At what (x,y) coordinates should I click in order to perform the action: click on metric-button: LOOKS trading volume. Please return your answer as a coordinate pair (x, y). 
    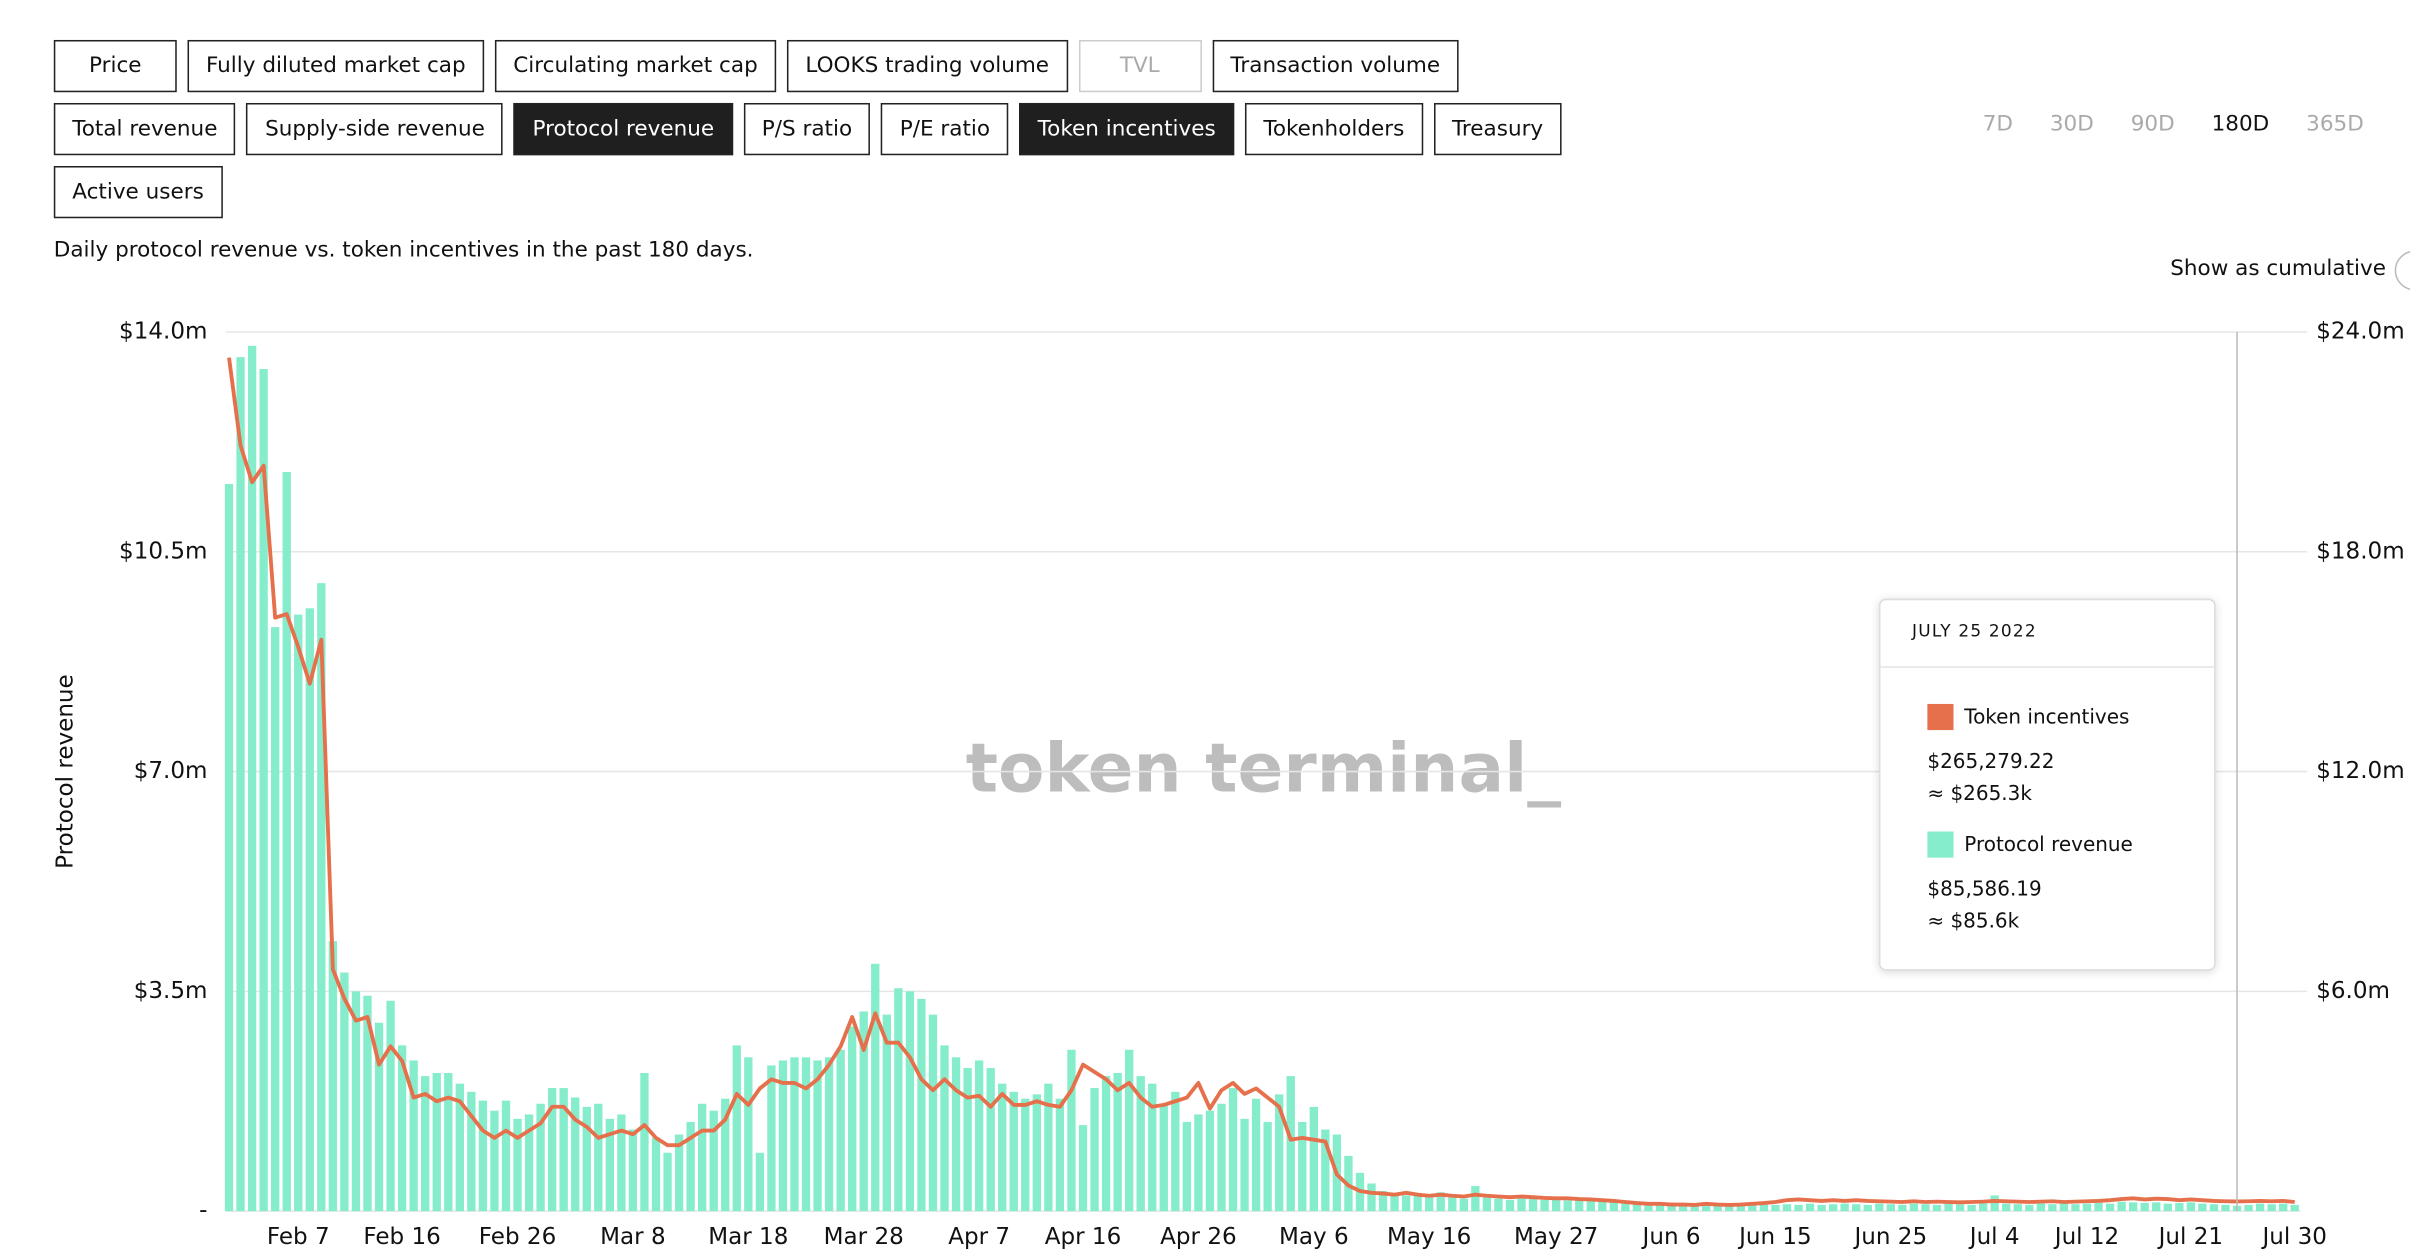
    Looking at the image, I should click on (927, 66).